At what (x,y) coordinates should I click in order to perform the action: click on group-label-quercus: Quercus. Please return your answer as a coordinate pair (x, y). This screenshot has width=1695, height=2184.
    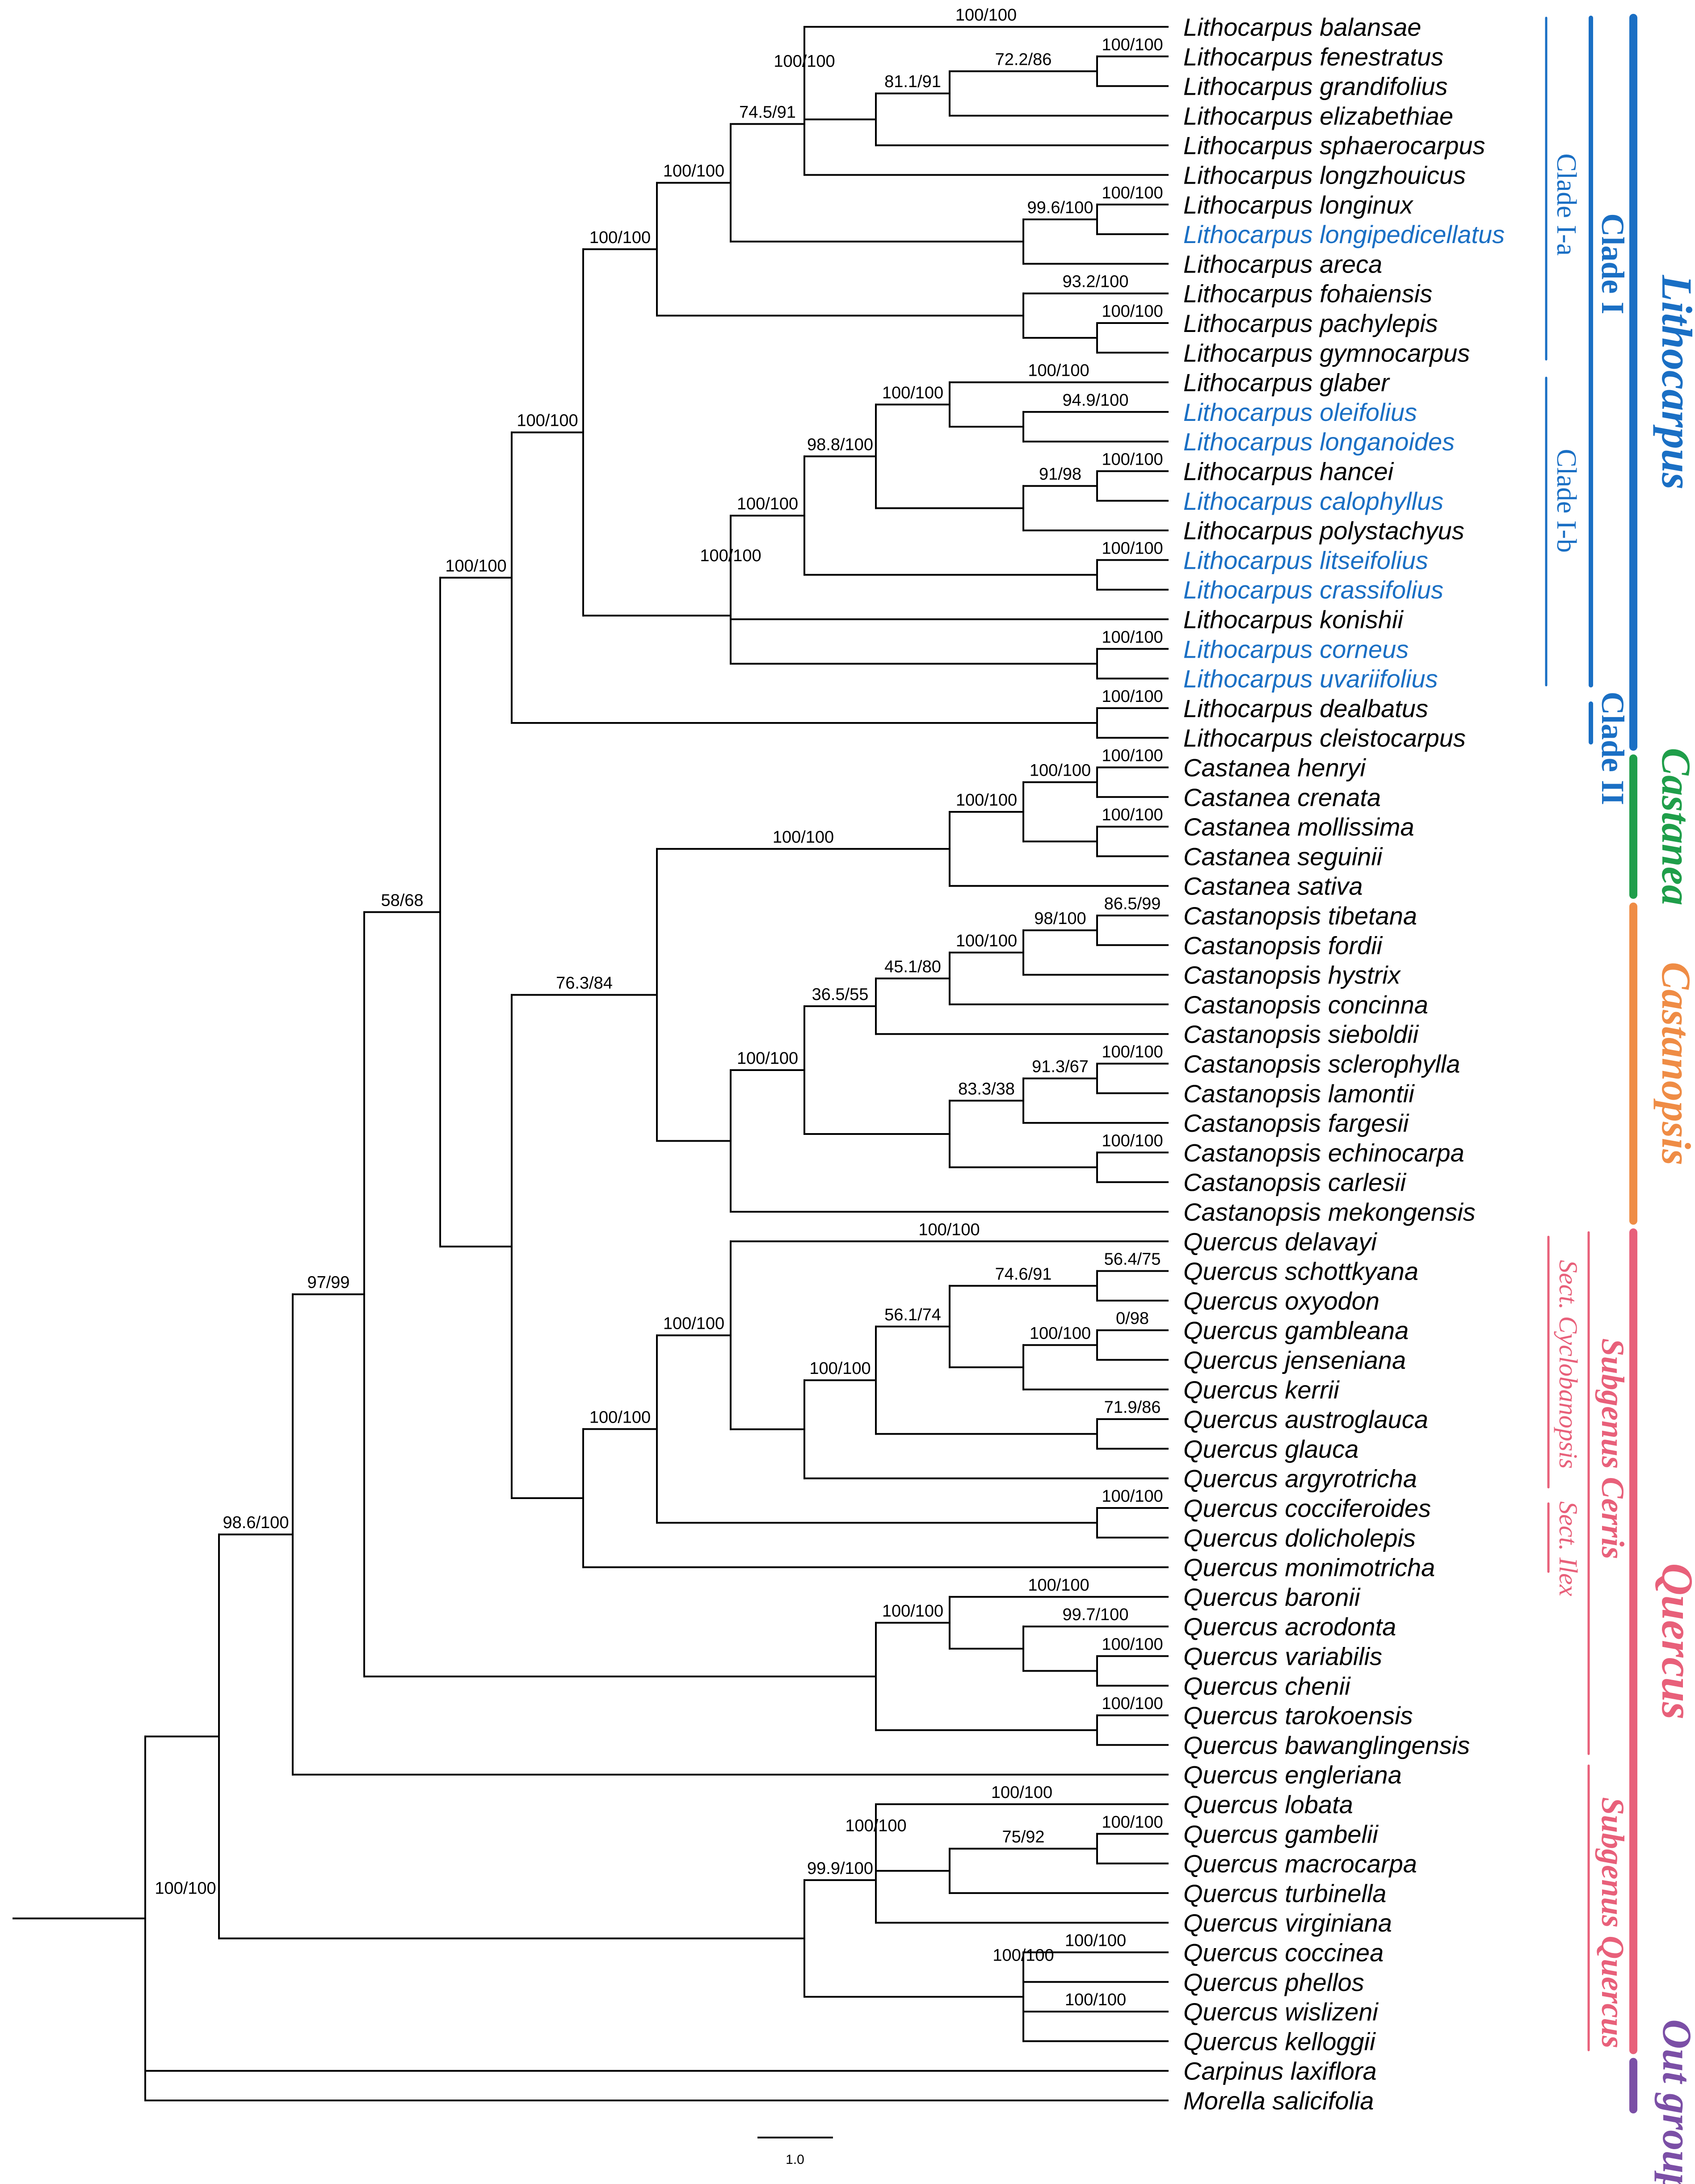
    Looking at the image, I should click on (1674, 1641).